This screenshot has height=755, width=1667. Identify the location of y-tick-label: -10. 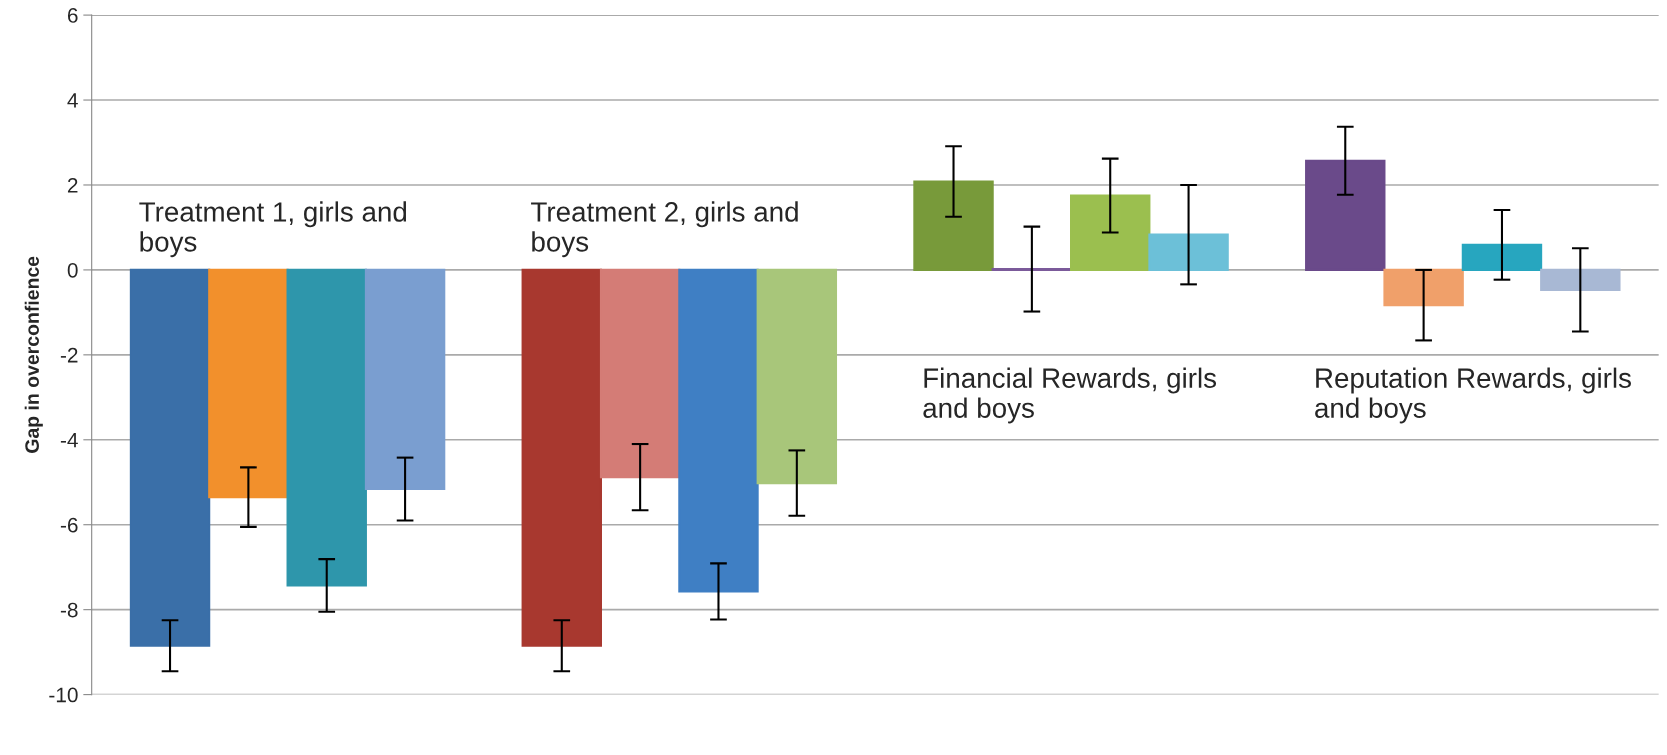
(63, 695).